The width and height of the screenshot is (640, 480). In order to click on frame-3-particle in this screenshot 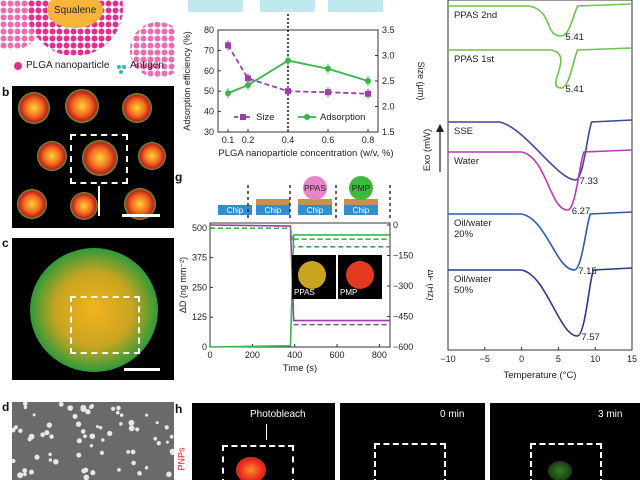, I will do `click(560, 470)`.